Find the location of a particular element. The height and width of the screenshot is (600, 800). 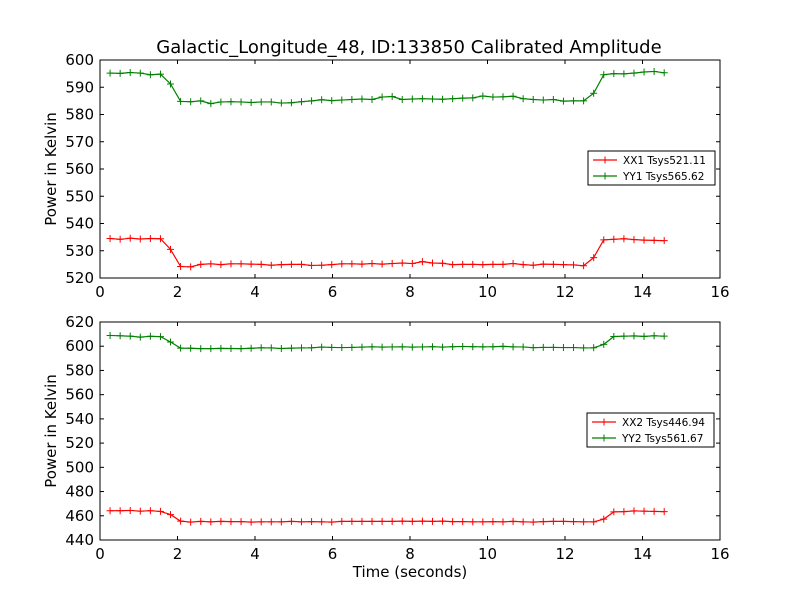

y-tick-label: 540 is located at coordinates (79, 224).